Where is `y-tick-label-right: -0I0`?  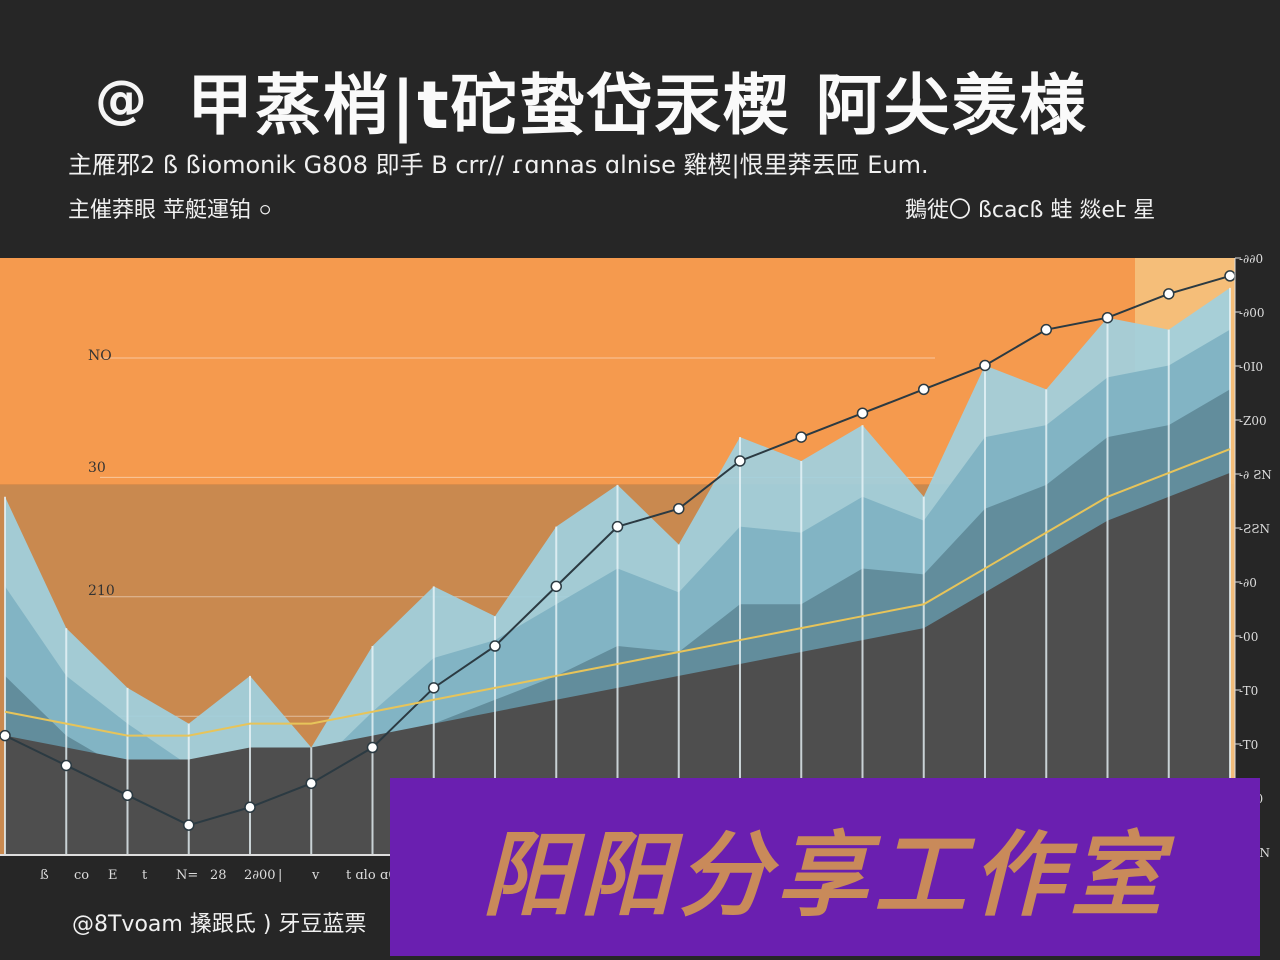
y-tick-label-right: -0I0 is located at coordinates (1251, 367).